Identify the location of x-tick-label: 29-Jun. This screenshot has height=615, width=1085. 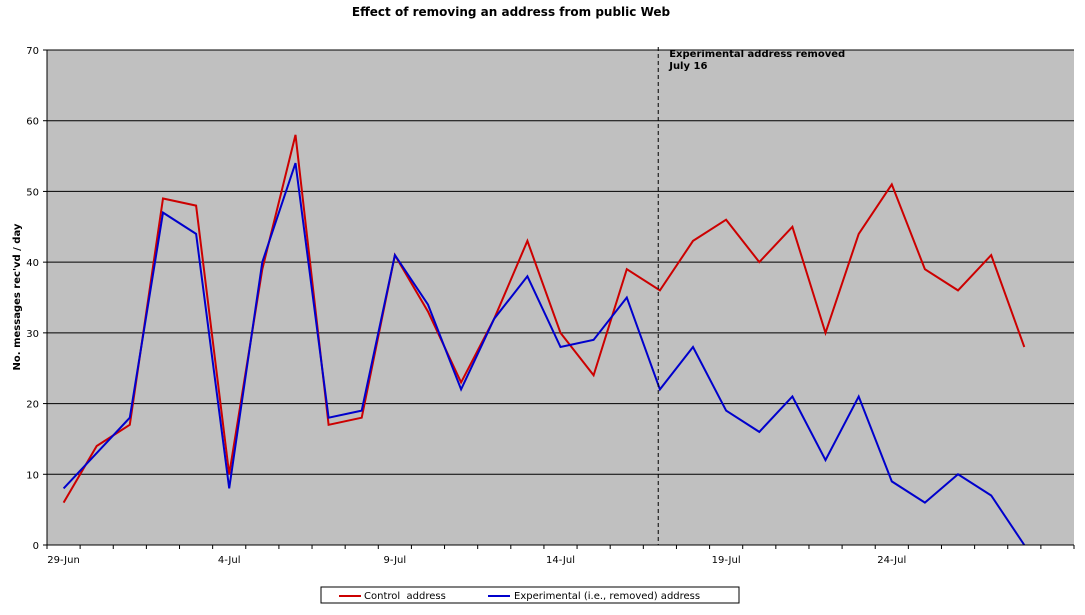
(63, 560).